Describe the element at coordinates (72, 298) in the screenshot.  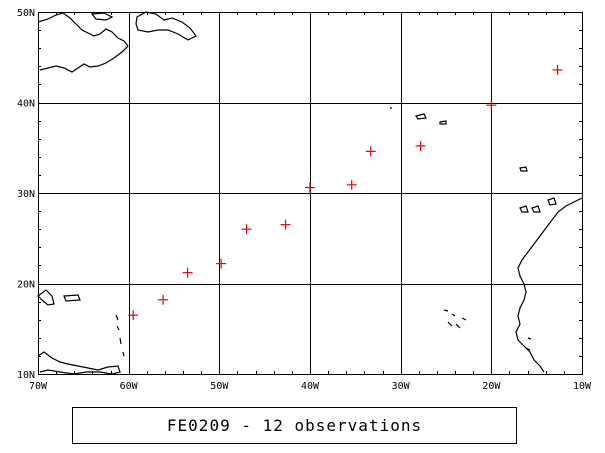
I see `coastline-puerto-rico` at that location.